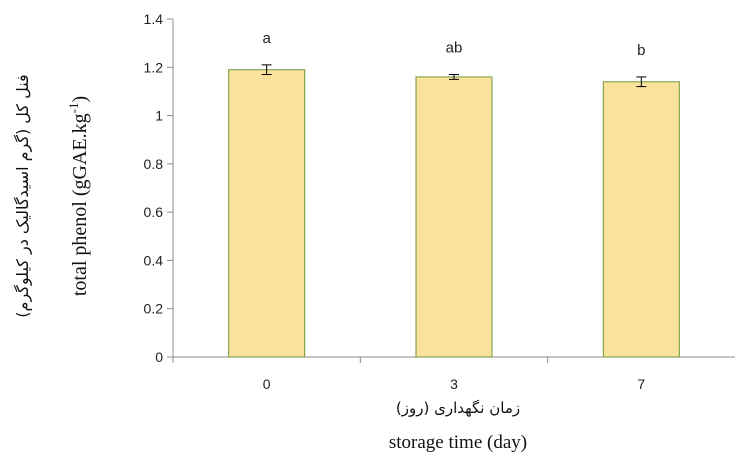  What do you see at coordinates (154, 19) in the screenshot?
I see `y-tick-label: 1.4` at bounding box center [154, 19].